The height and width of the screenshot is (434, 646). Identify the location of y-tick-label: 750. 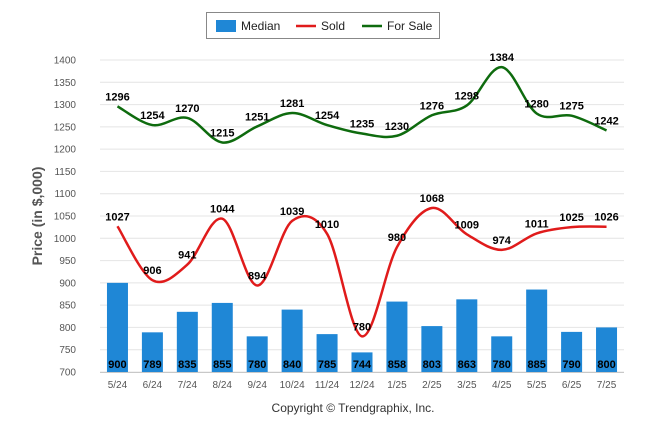
(67, 350).